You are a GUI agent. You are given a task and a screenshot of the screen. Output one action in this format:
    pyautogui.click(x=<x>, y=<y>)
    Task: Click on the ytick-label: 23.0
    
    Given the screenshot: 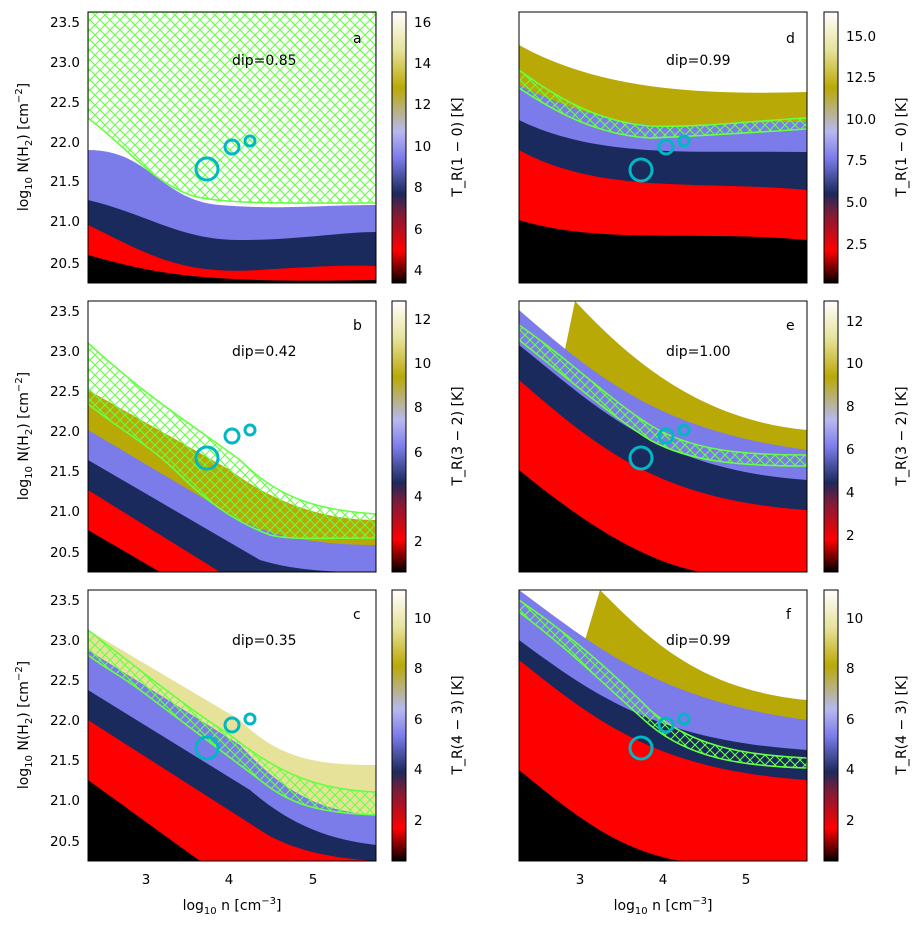 What is the action you would take?
    pyautogui.click(x=65, y=641)
    